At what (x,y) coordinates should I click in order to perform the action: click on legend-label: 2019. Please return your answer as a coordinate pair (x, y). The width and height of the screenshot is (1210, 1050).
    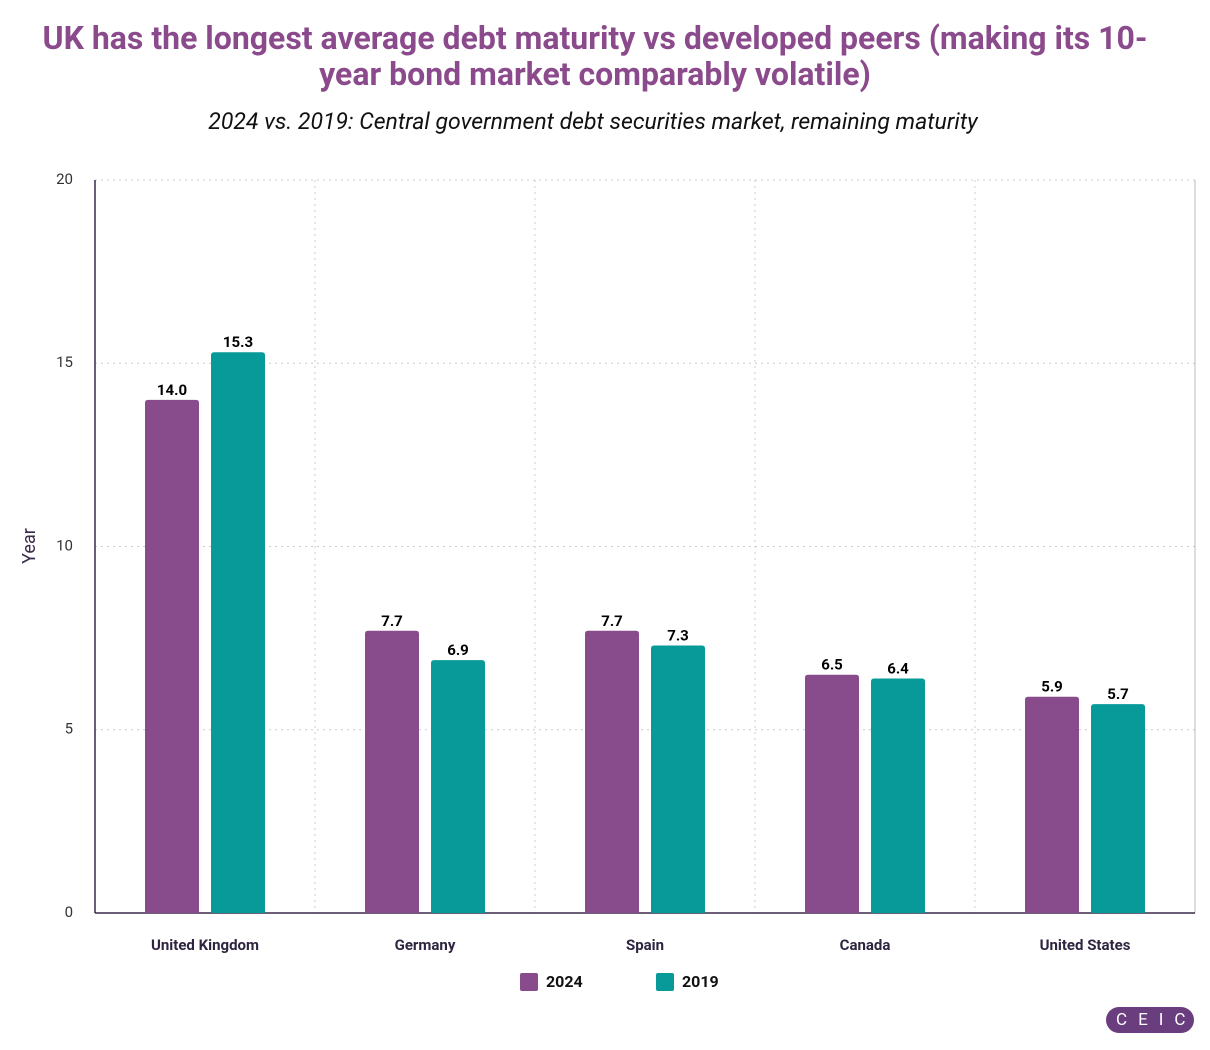
    Looking at the image, I should click on (700, 981).